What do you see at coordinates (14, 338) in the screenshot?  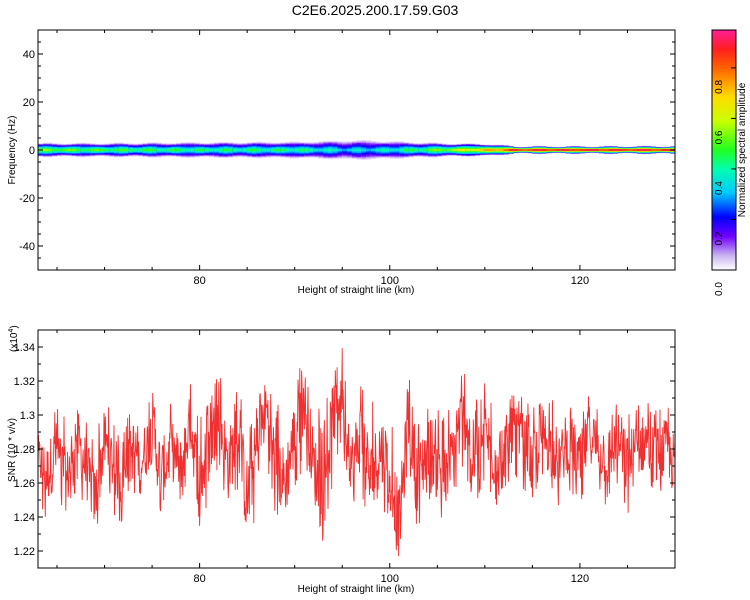 I see `snr-multiplier-base: (x104)` at bounding box center [14, 338].